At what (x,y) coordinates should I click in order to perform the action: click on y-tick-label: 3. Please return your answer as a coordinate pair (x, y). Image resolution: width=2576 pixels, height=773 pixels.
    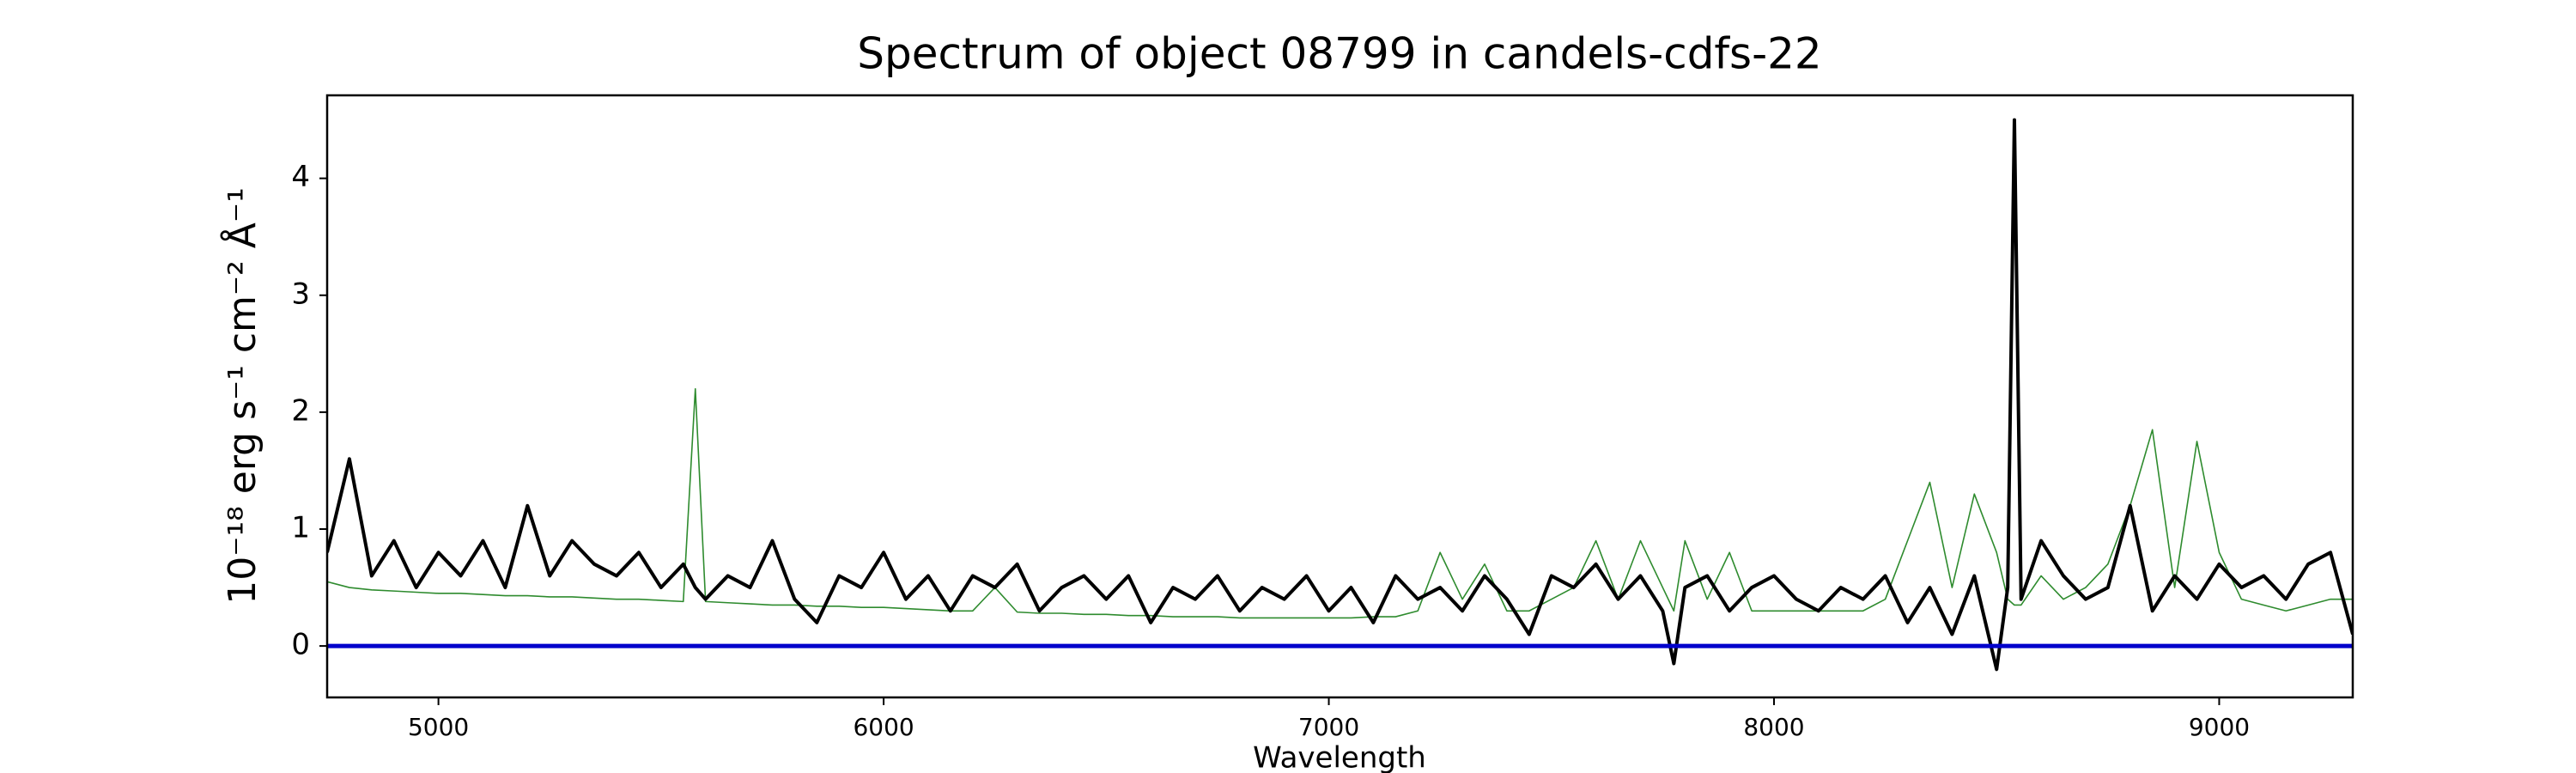
    Looking at the image, I should click on (301, 294).